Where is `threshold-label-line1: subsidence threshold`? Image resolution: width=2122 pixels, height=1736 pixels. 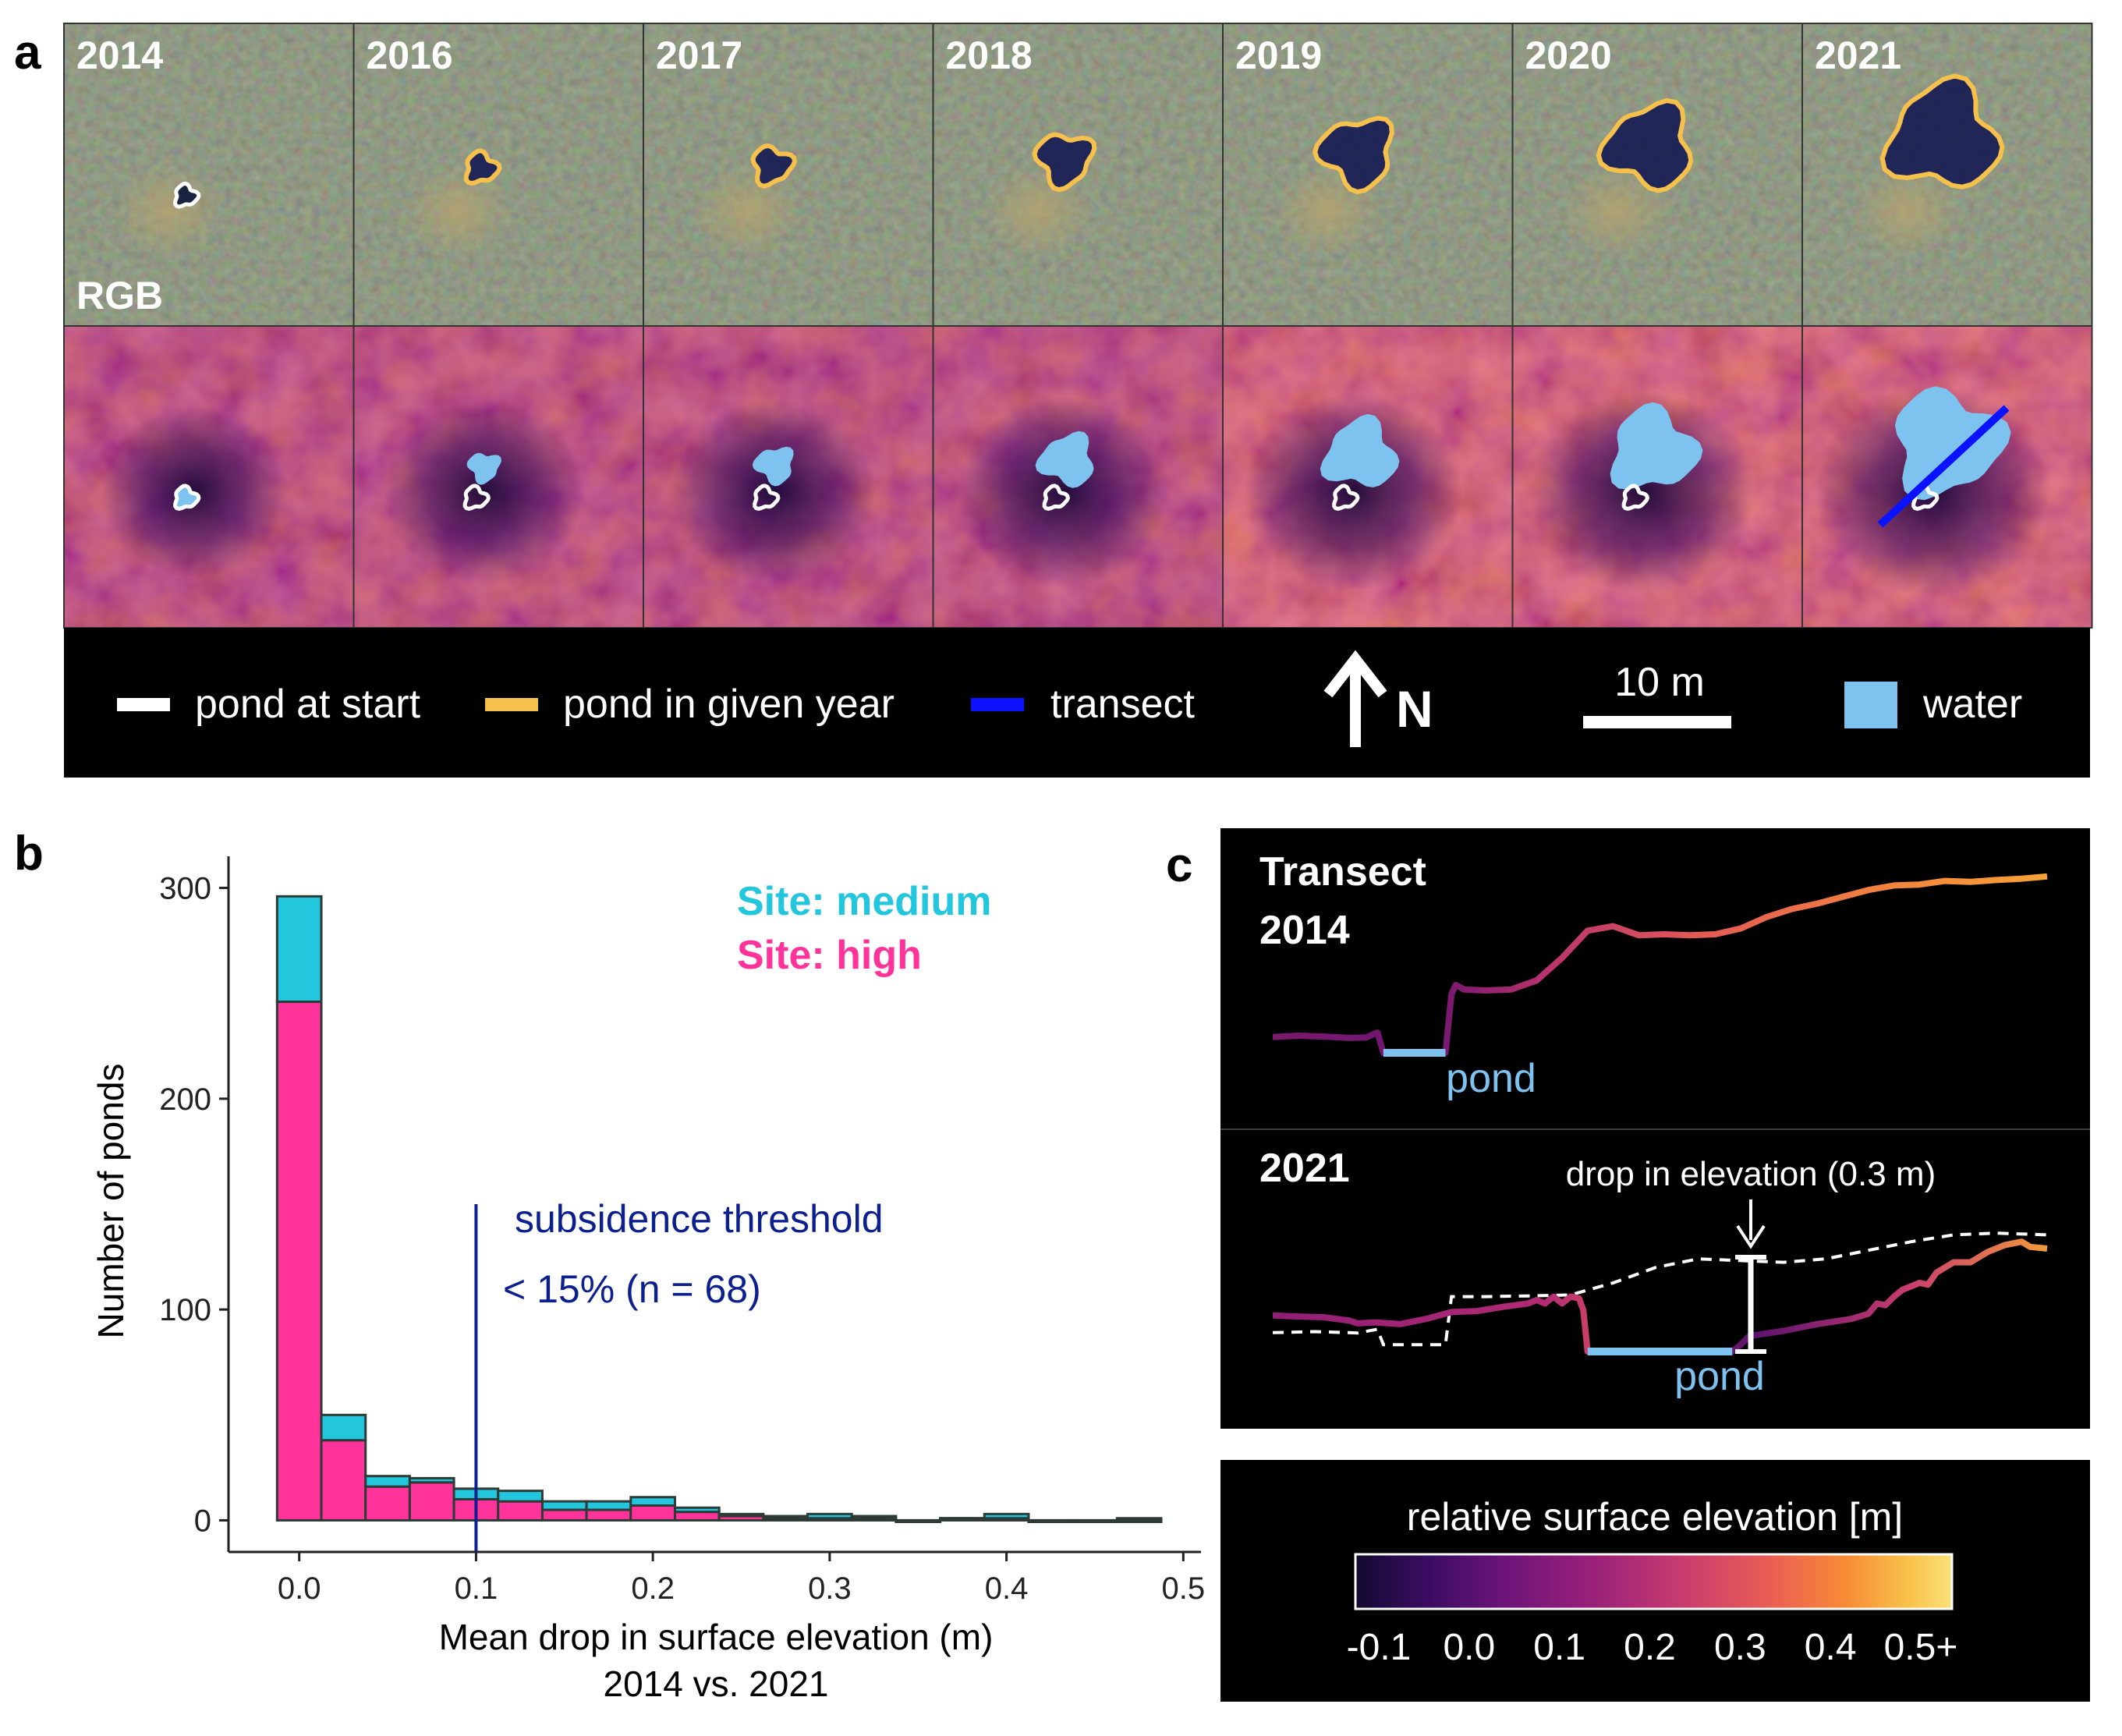 threshold-label-line1: subsidence threshold is located at coordinates (699, 1219).